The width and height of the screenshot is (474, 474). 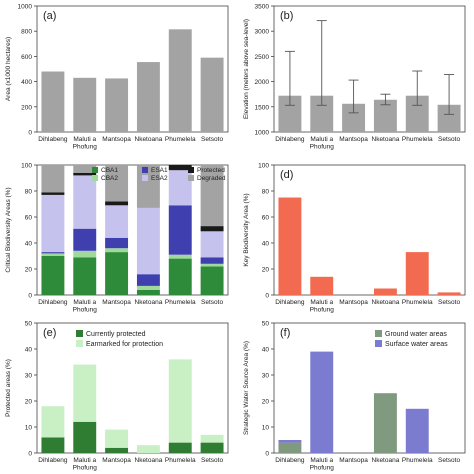 I want to click on y-tick-label: 2500, so click(x=262, y=57).